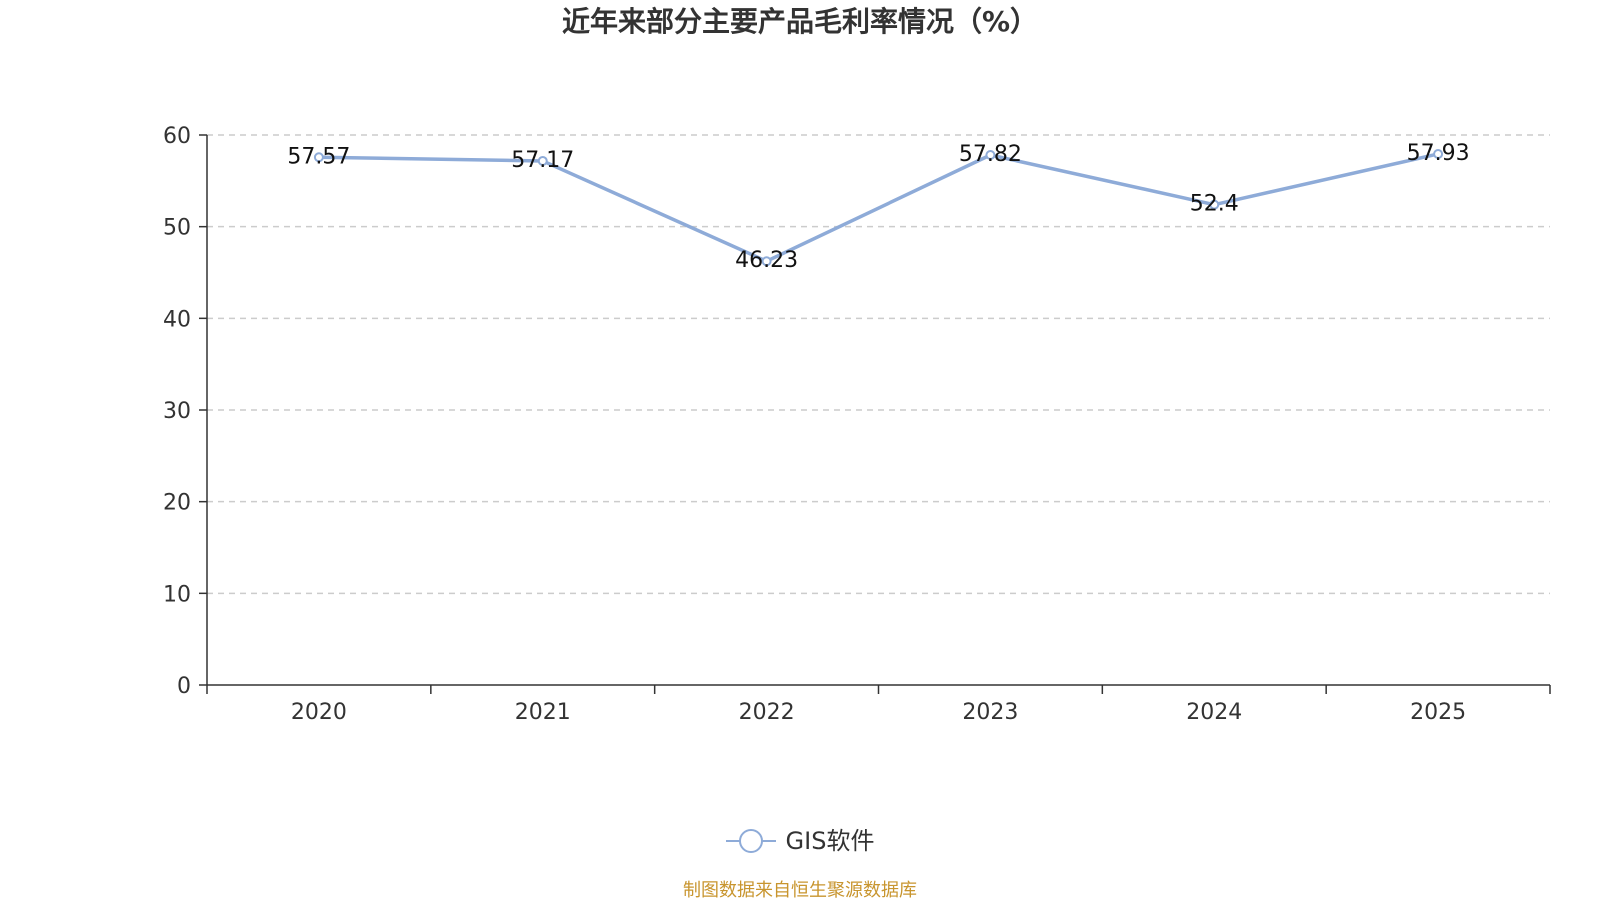  I want to click on x-tick-label: 2024, so click(1214, 712).